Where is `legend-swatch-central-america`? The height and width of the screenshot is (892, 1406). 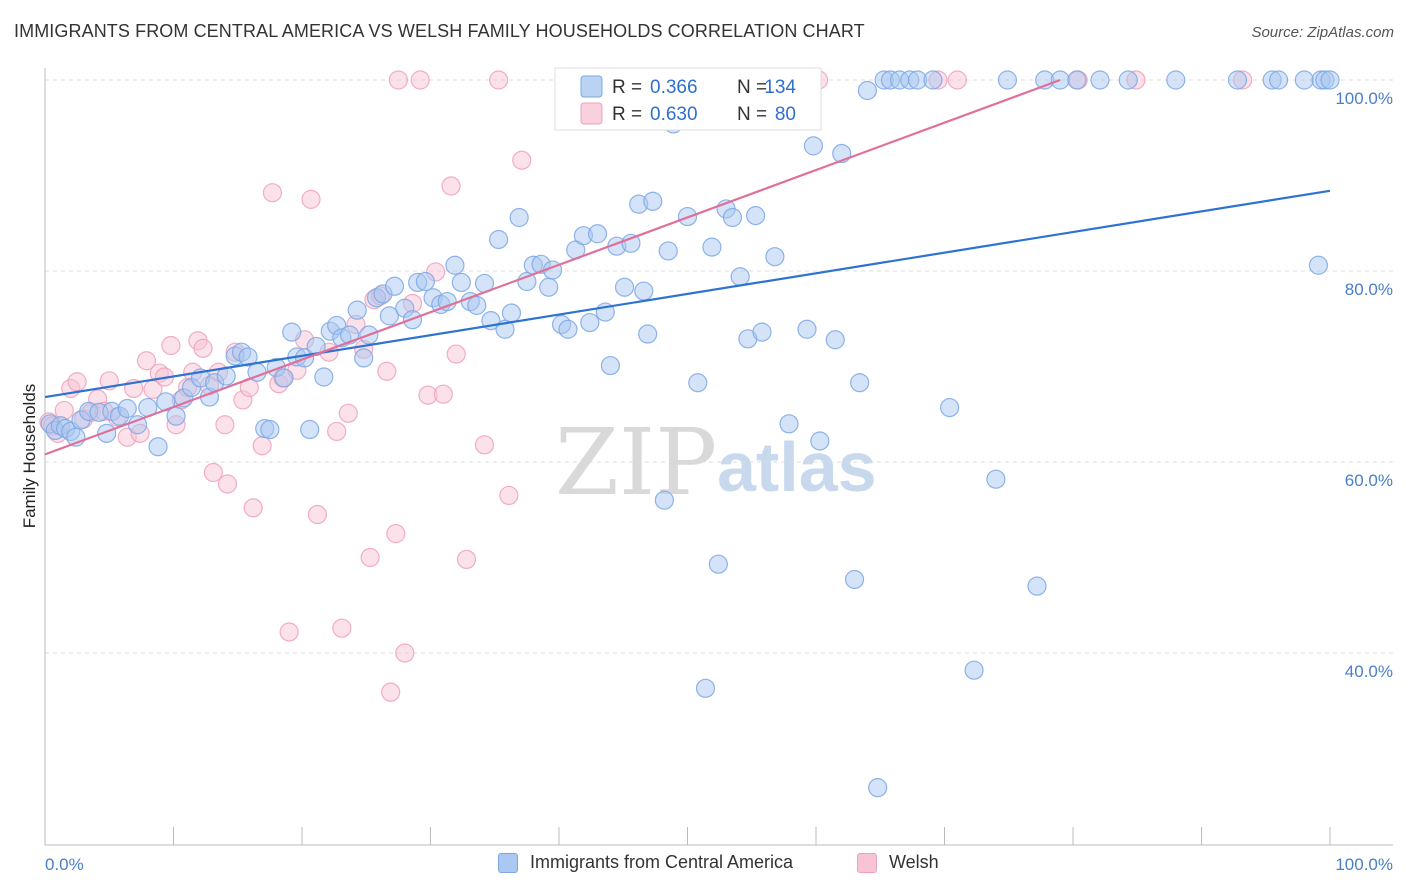 legend-swatch-central-america is located at coordinates (508, 862).